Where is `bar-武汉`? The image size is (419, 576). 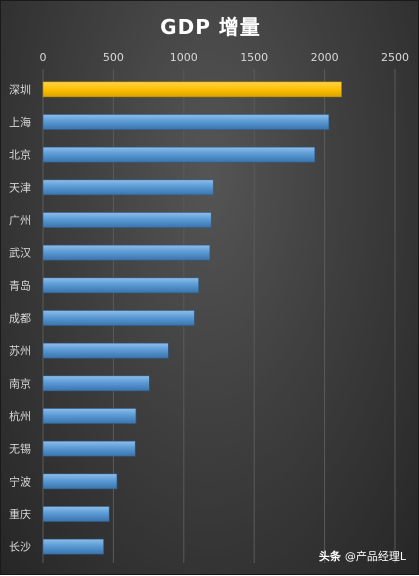 bar-武汉 is located at coordinates (126, 252).